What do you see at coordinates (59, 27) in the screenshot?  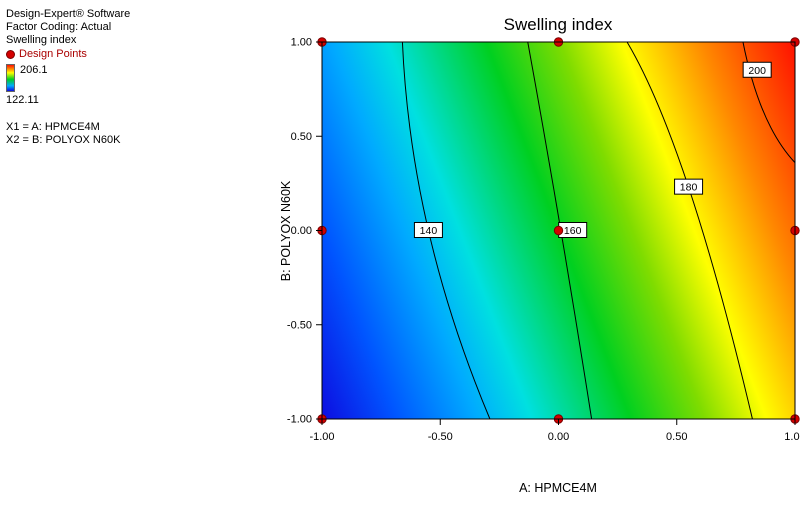 I see `legend-factor-coding: Factor Coding: Actual` at bounding box center [59, 27].